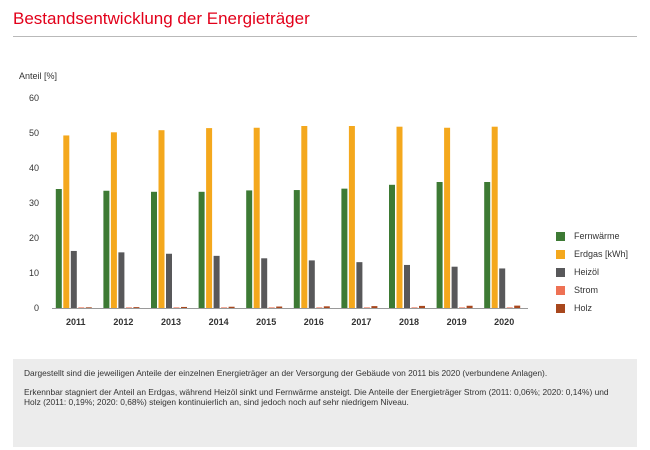 The width and height of the screenshot is (650, 450). What do you see at coordinates (161, 18) in the screenshot?
I see `chart-title: Bestandsentwicklung der Energieträger` at bounding box center [161, 18].